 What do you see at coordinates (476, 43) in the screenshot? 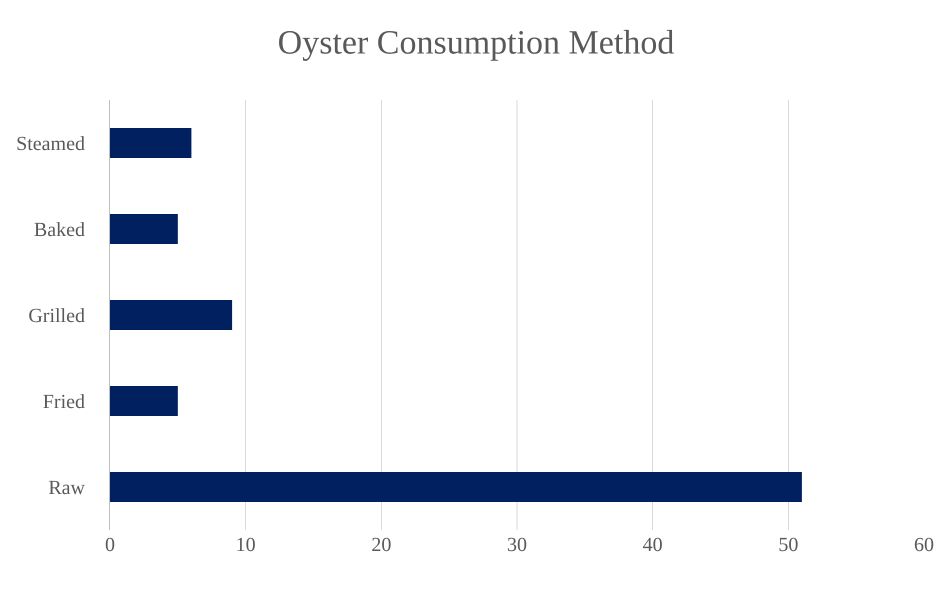
I see `chart-title: Oyster Consumption Method` at bounding box center [476, 43].